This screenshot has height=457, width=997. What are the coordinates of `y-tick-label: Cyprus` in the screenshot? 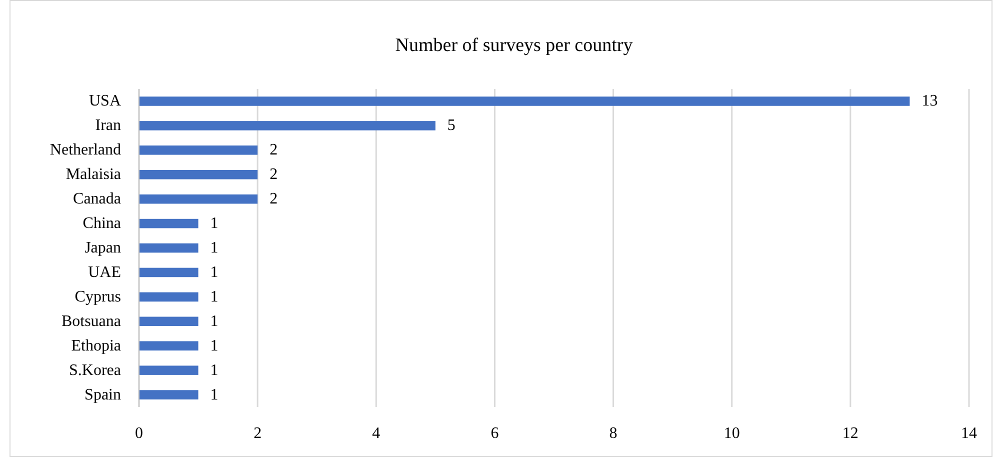 It's located at (97, 297).